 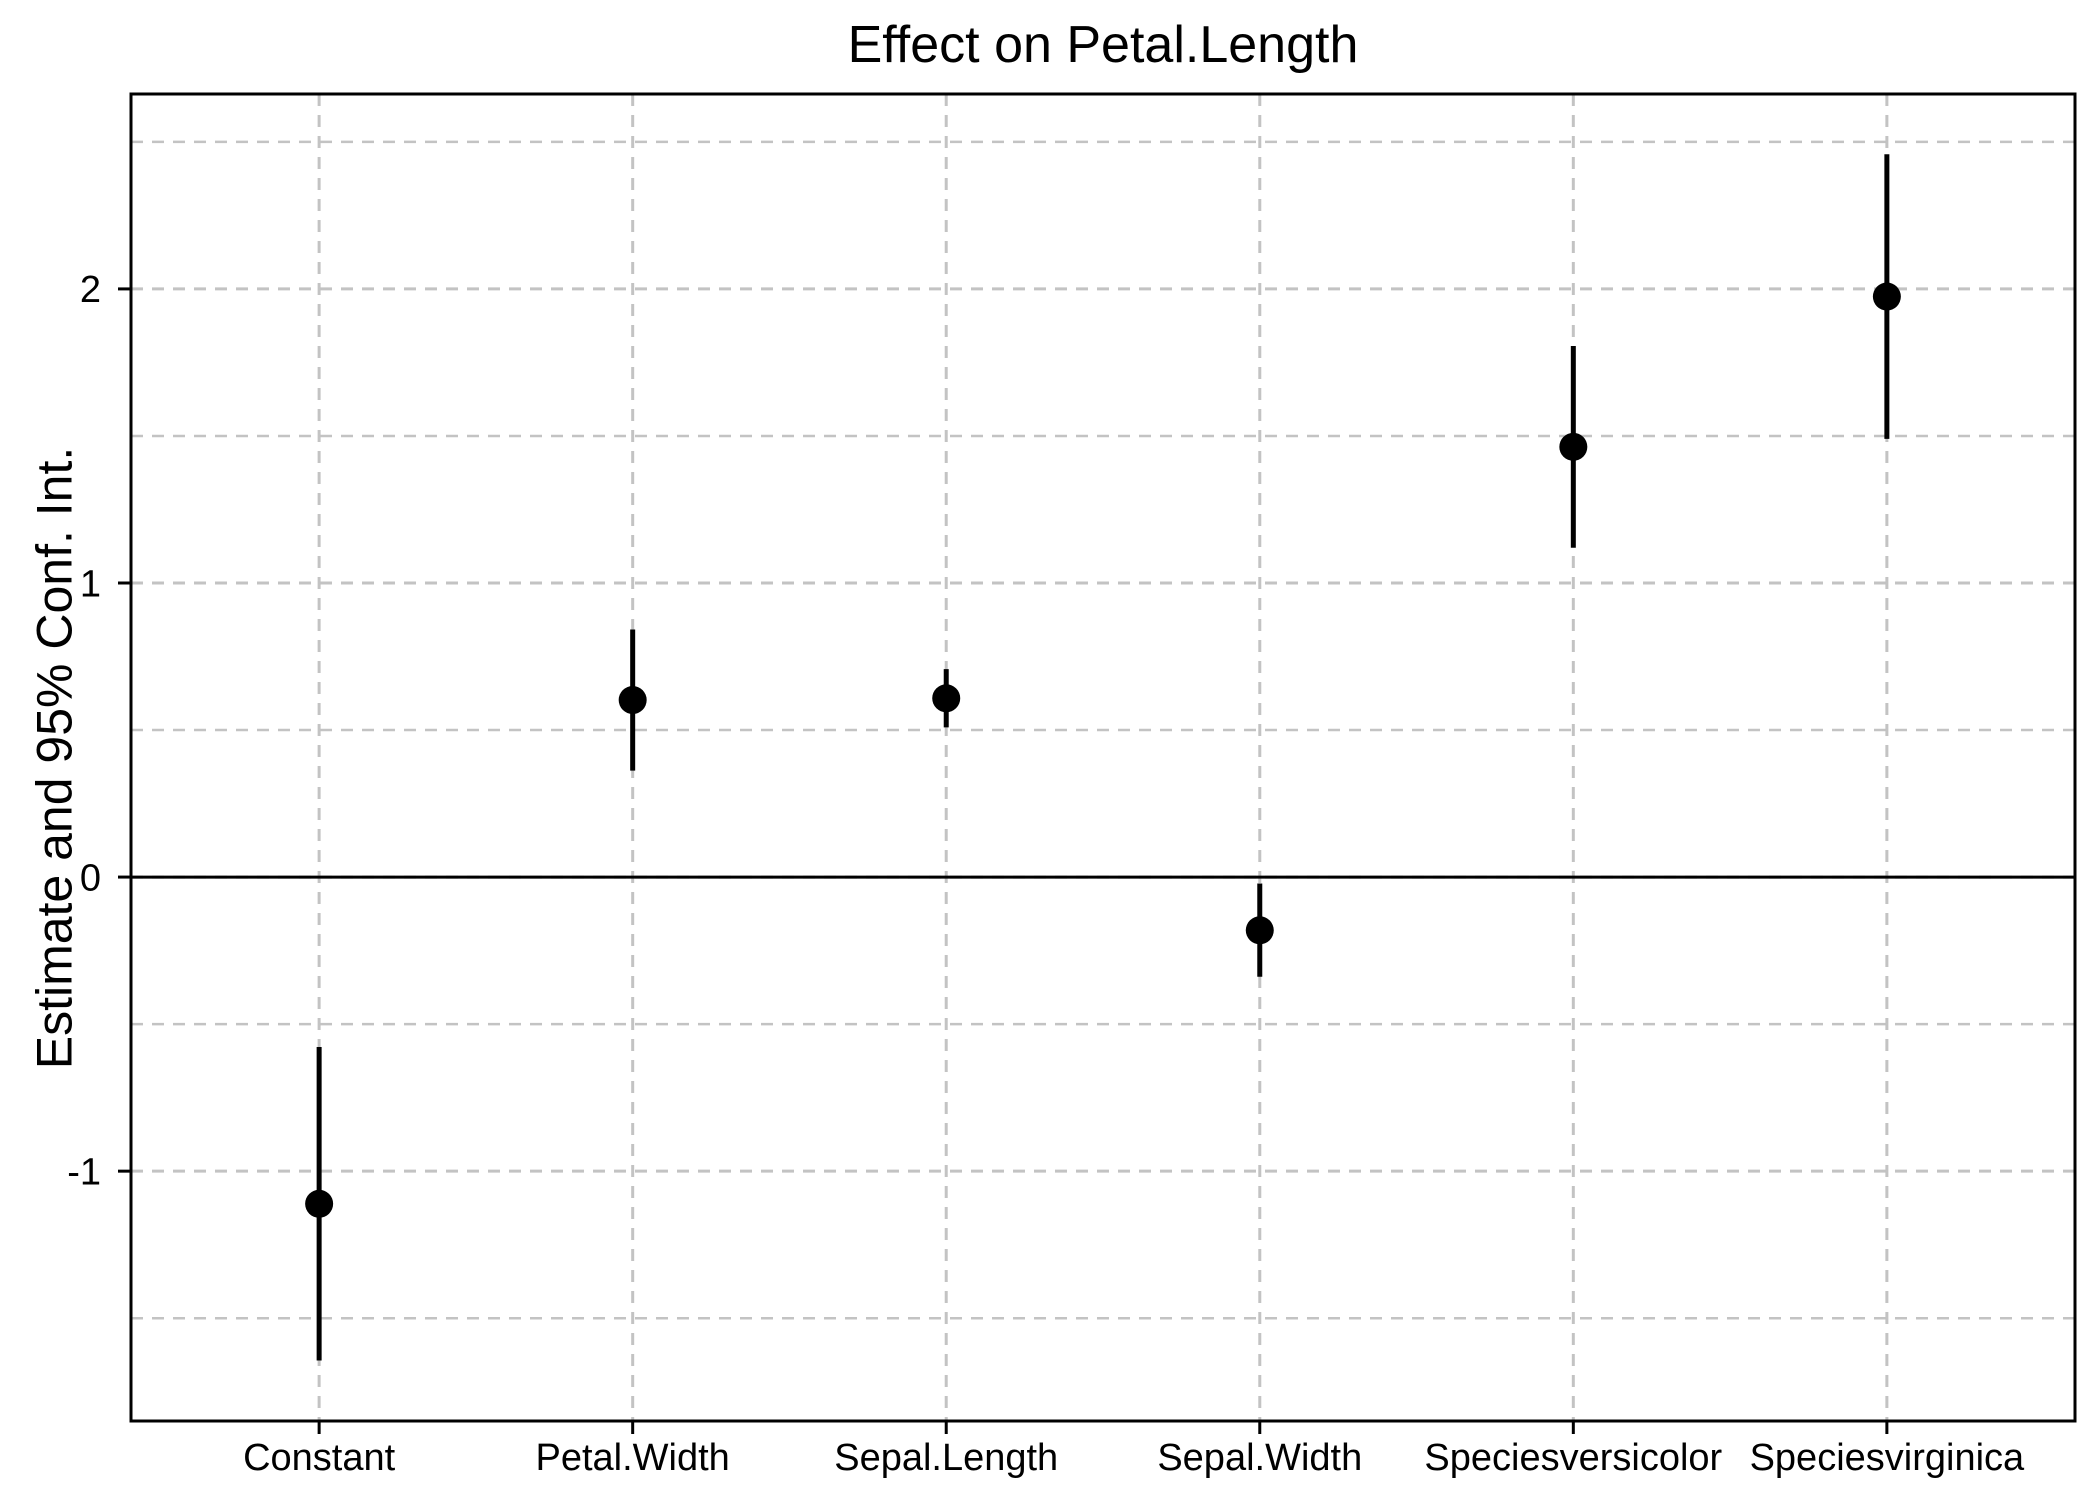 I want to click on y-axis-title: Estimate and 95% Conf. Int., so click(x=55, y=758).